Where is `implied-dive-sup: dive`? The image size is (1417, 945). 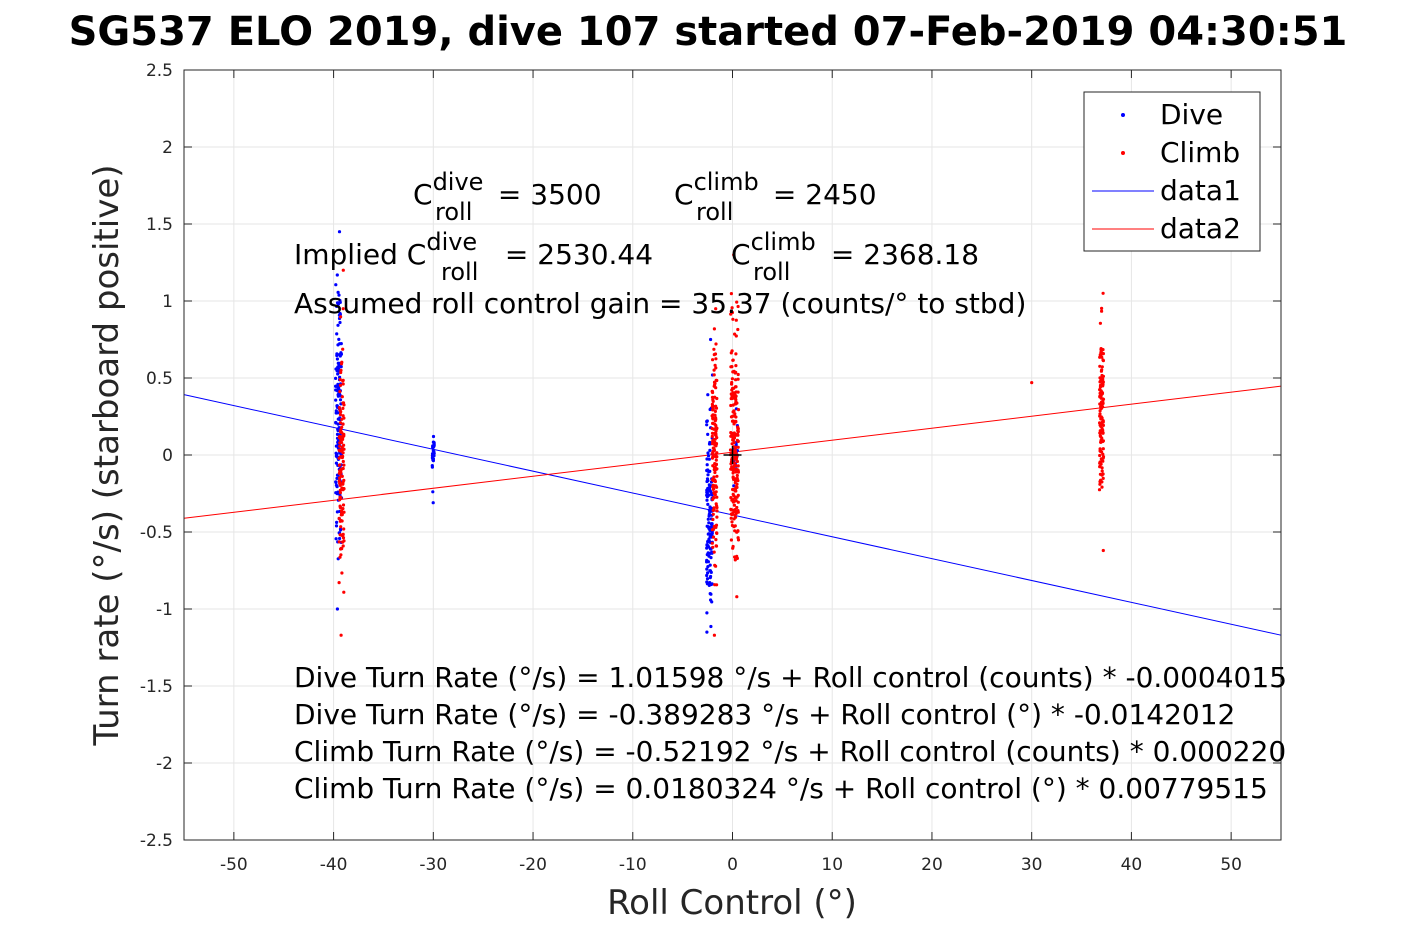
implied-dive-sup: dive is located at coordinates (451, 242).